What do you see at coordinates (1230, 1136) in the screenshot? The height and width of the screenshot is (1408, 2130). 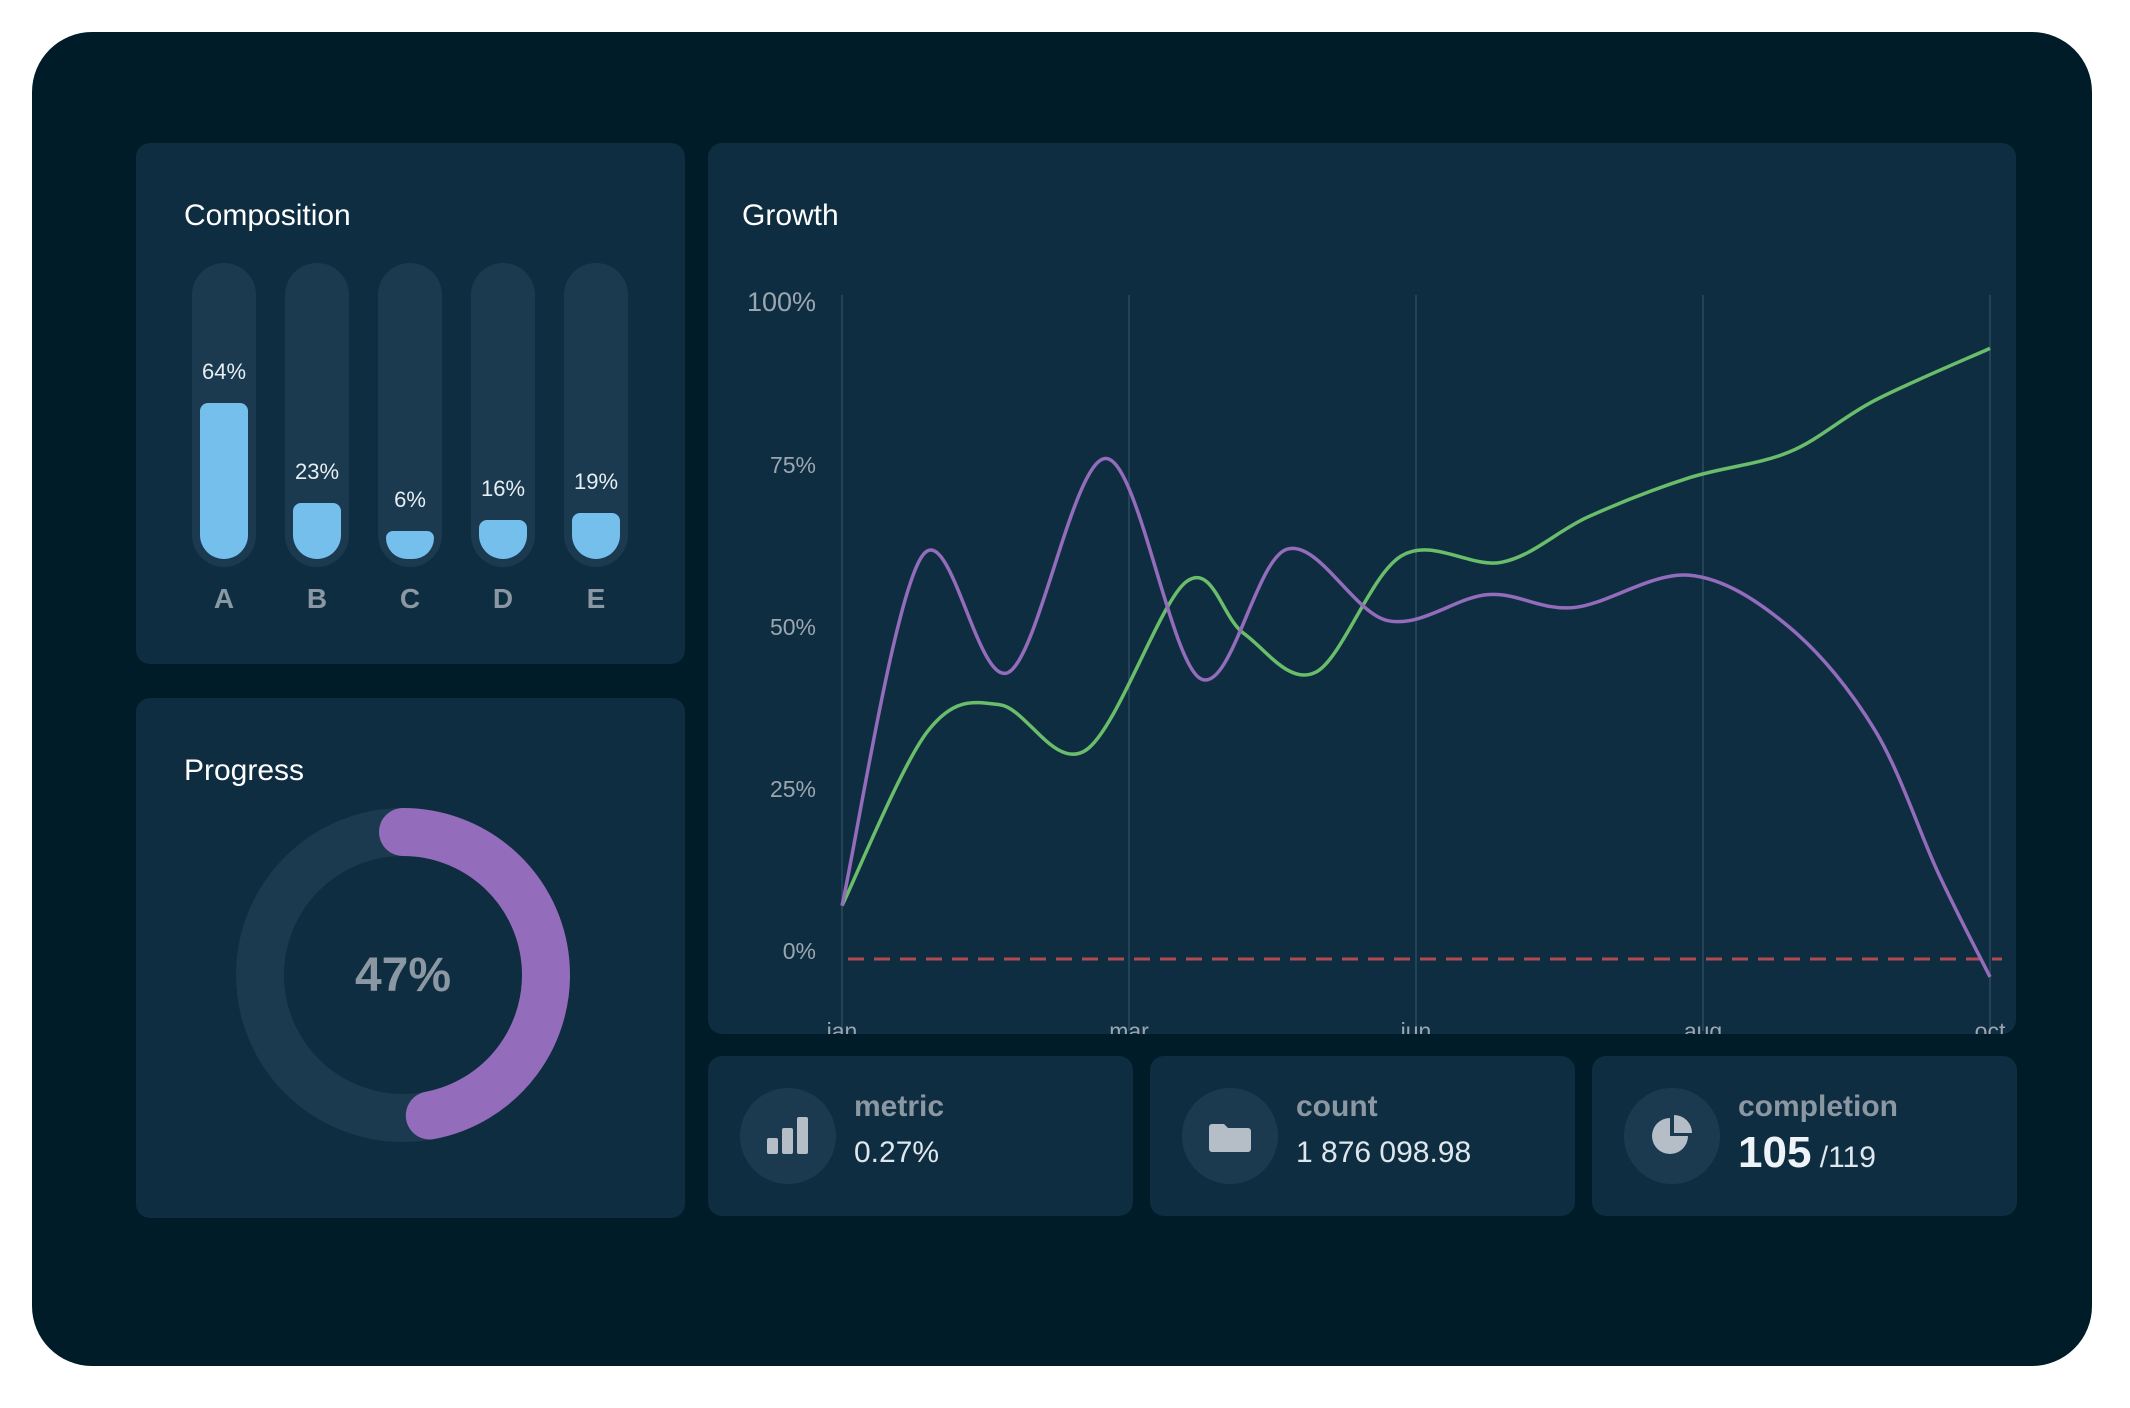 I see `folder-icon` at bounding box center [1230, 1136].